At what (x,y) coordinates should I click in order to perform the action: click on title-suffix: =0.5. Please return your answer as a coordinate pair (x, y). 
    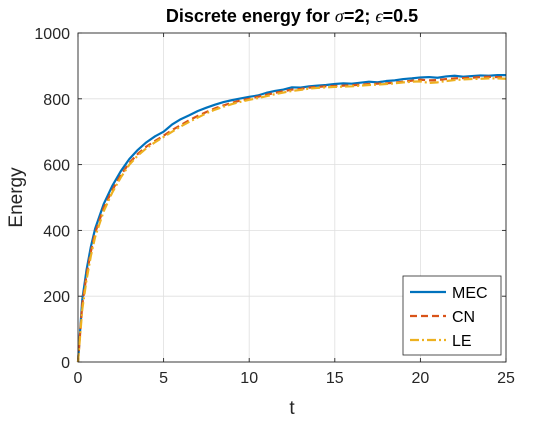
    Looking at the image, I should click on (401, 16).